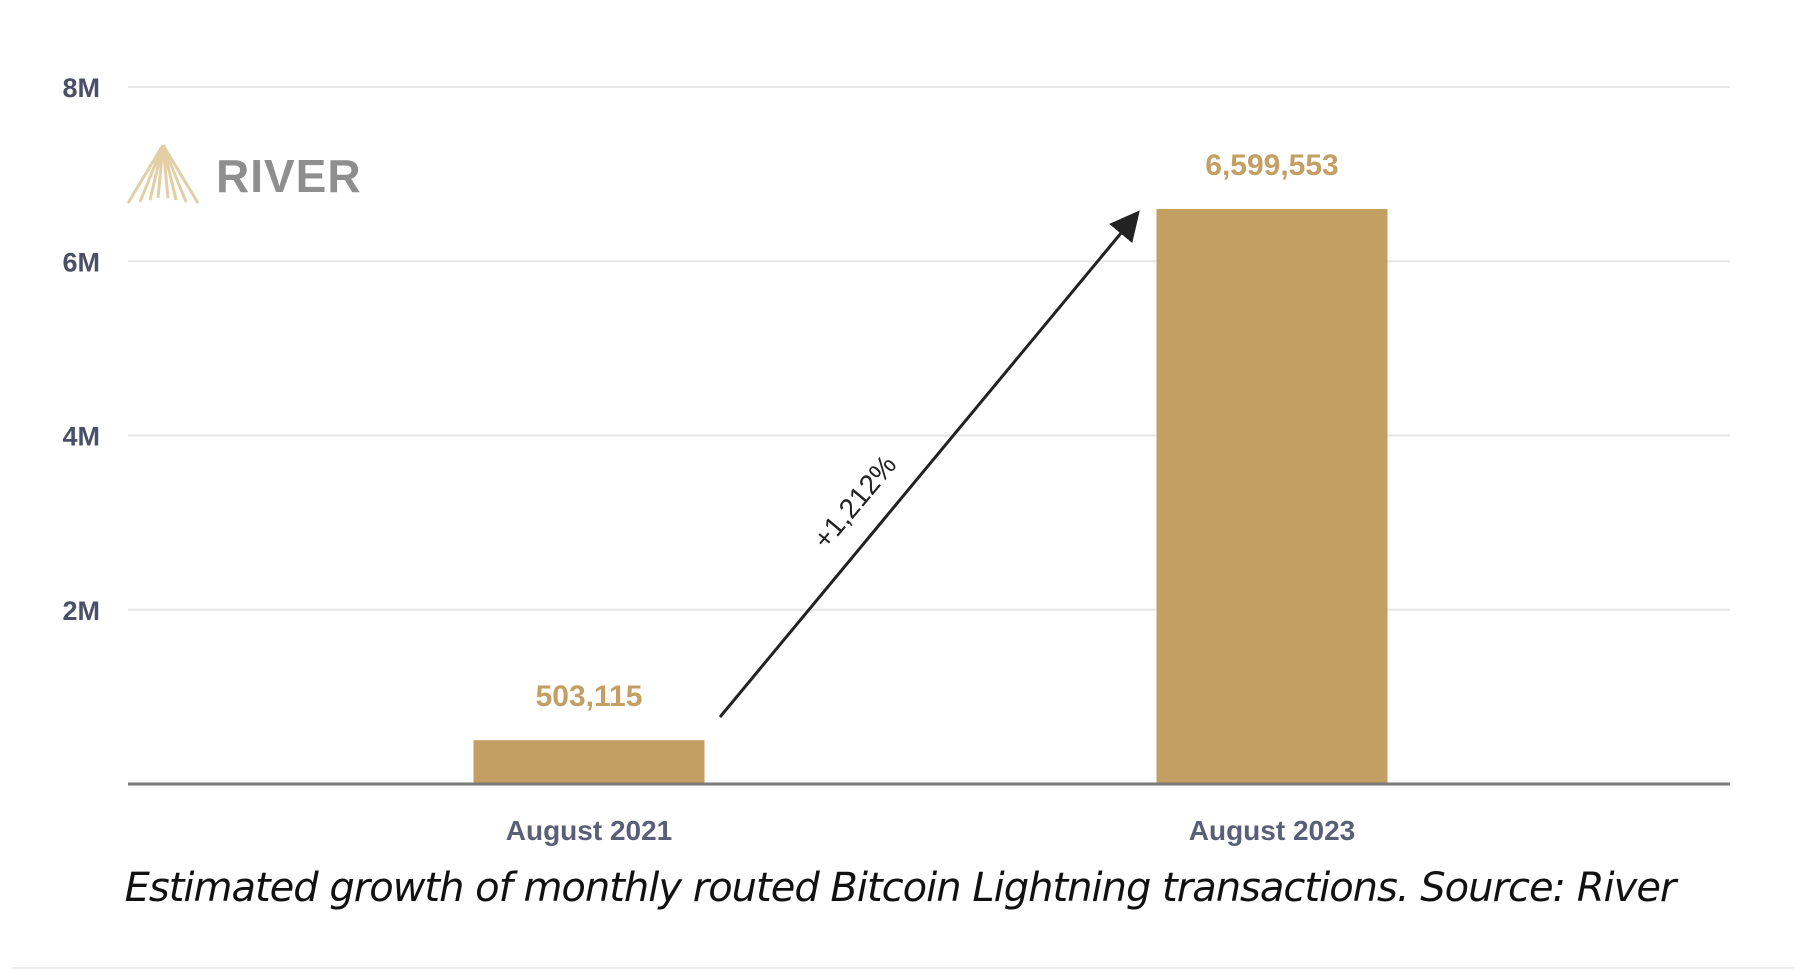 The width and height of the screenshot is (1800, 971). What do you see at coordinates (289, 176) in the screenshot?
I see `river-logo-text: RIVER` at bounding box center [289, 176].